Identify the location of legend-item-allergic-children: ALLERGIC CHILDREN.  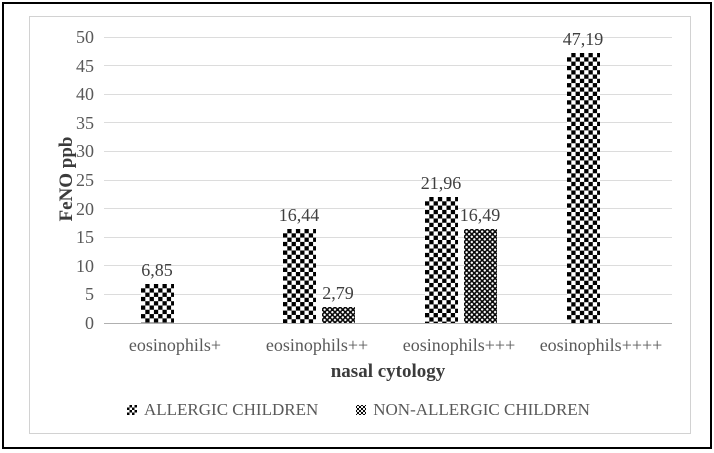
(222, 410).